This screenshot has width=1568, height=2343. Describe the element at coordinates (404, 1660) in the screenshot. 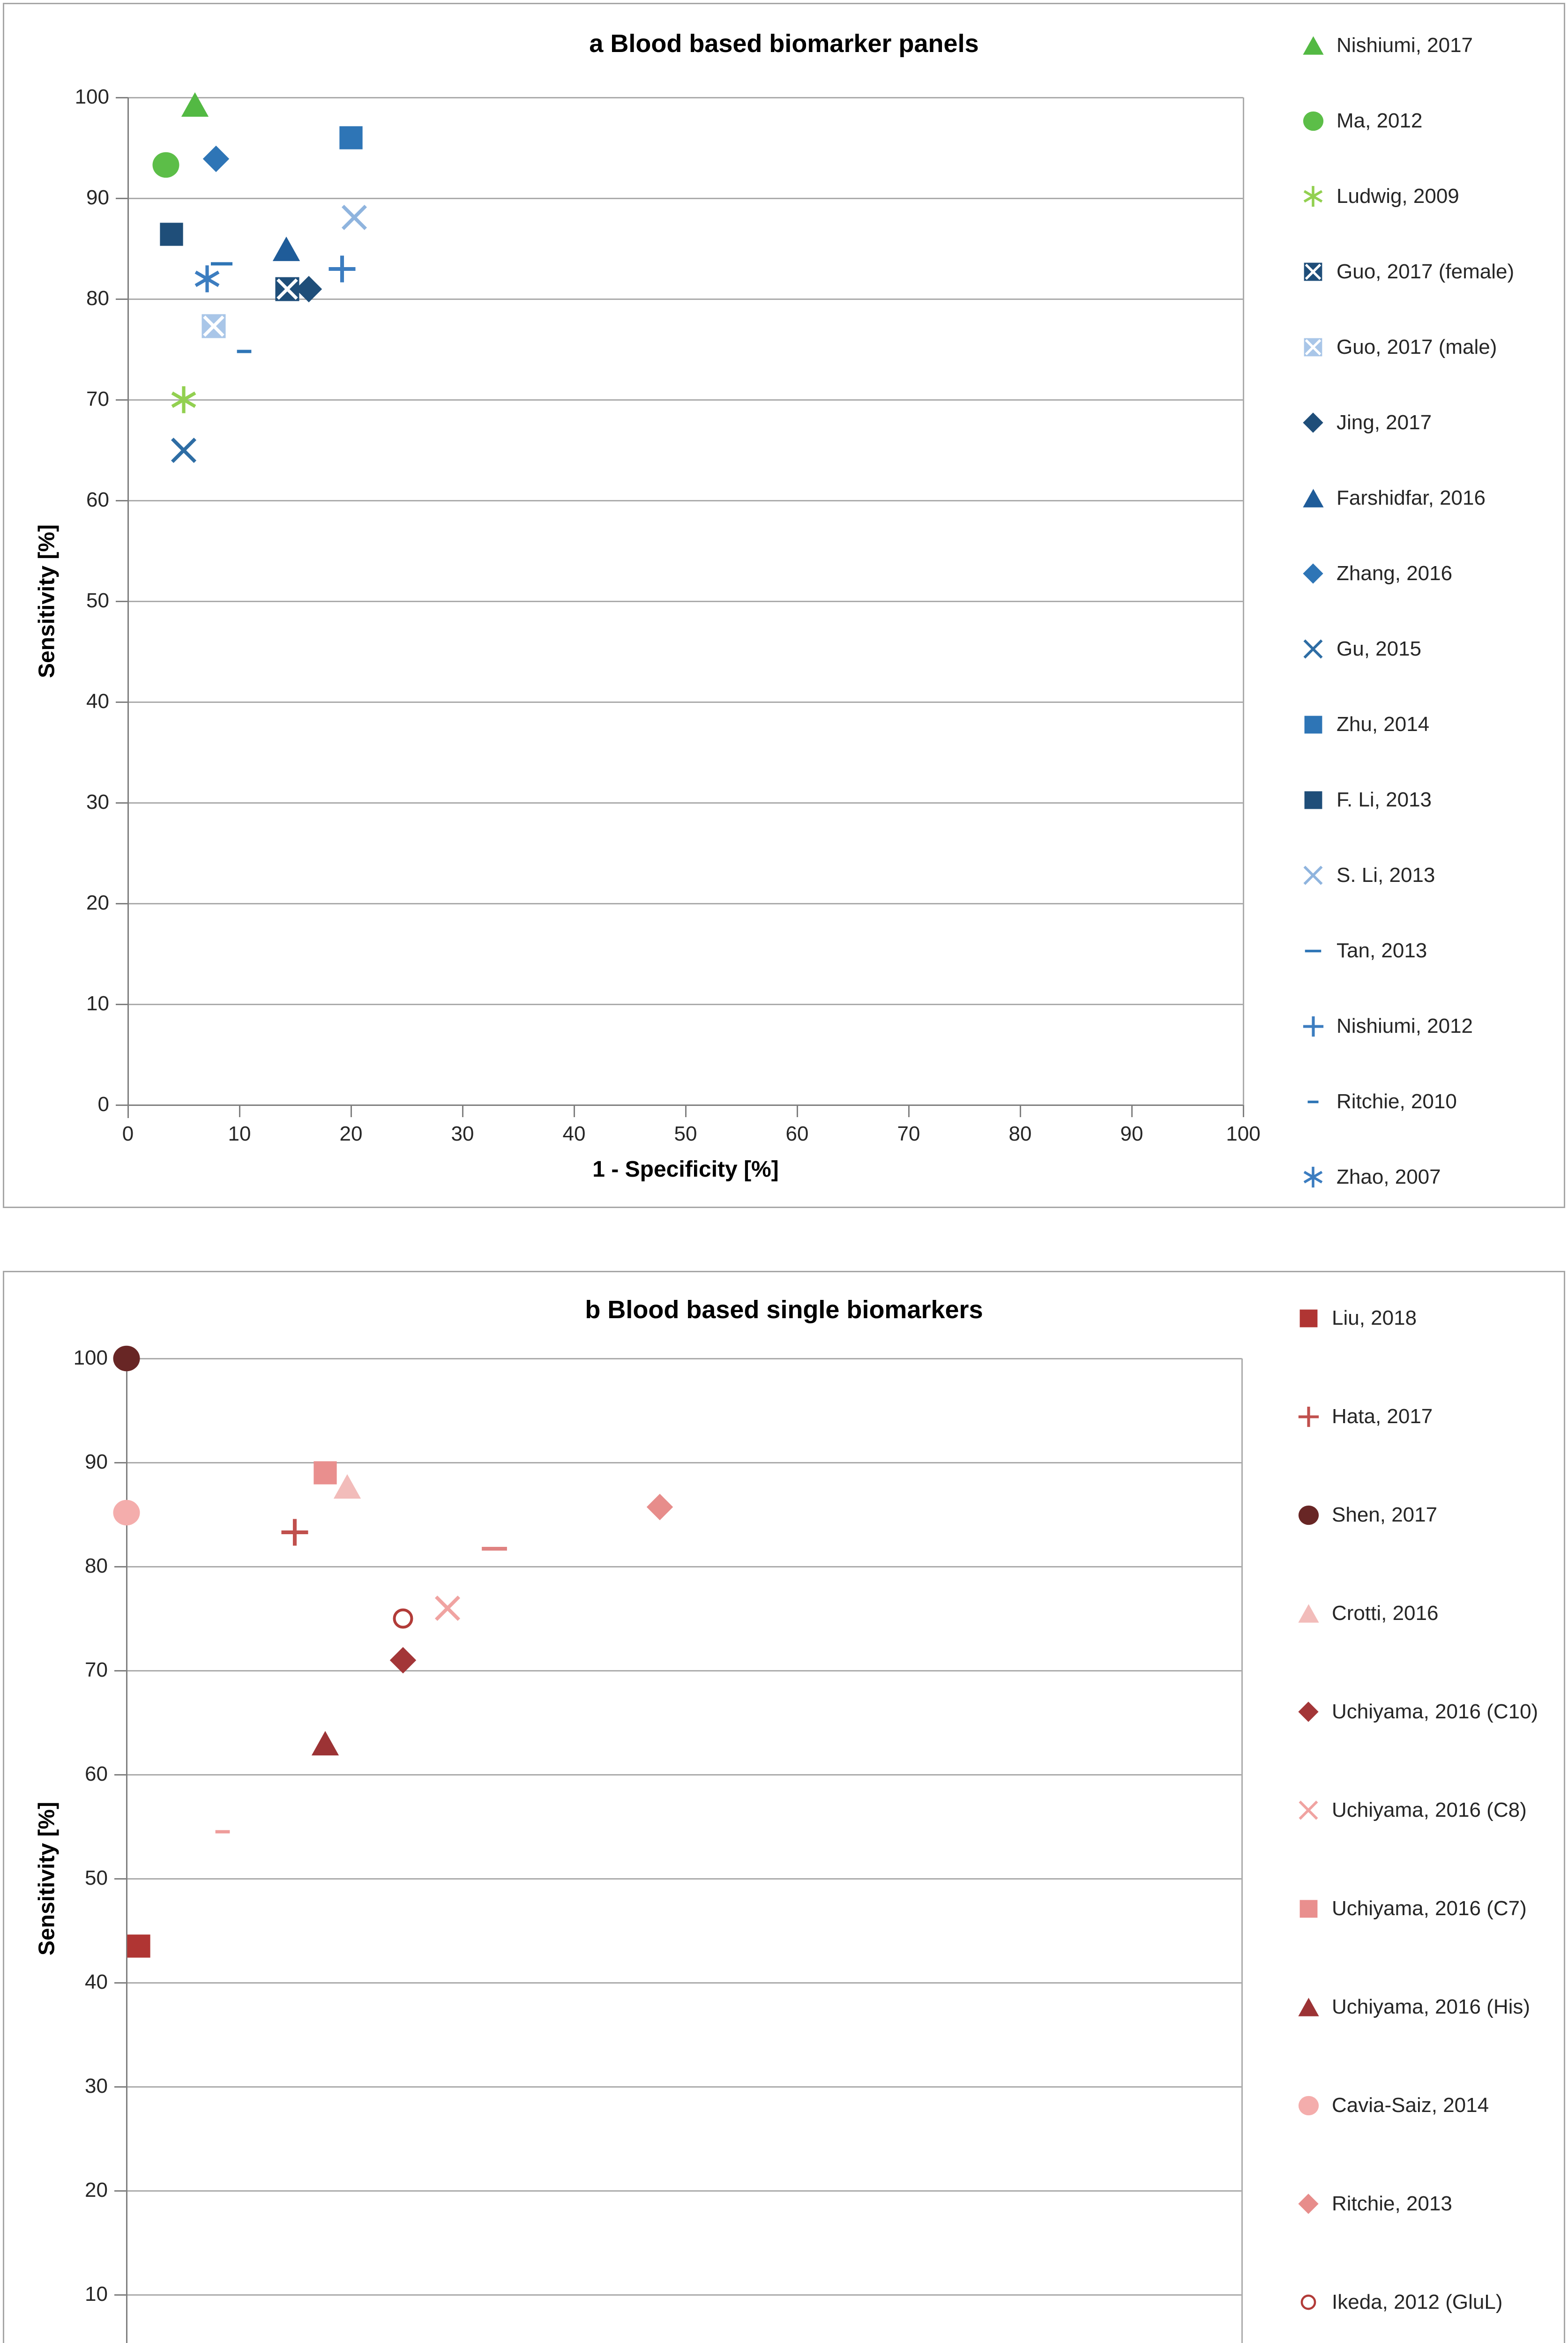

I see `data-point-uchiyama-2016-c10` at that location.